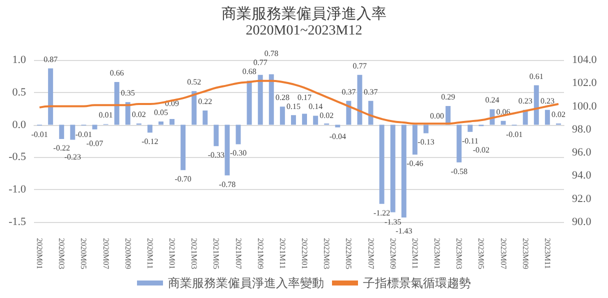 The width and height of the screenshot is (608, 298). I want to click on x-tick-label: 2022M11, so click(415, 253).